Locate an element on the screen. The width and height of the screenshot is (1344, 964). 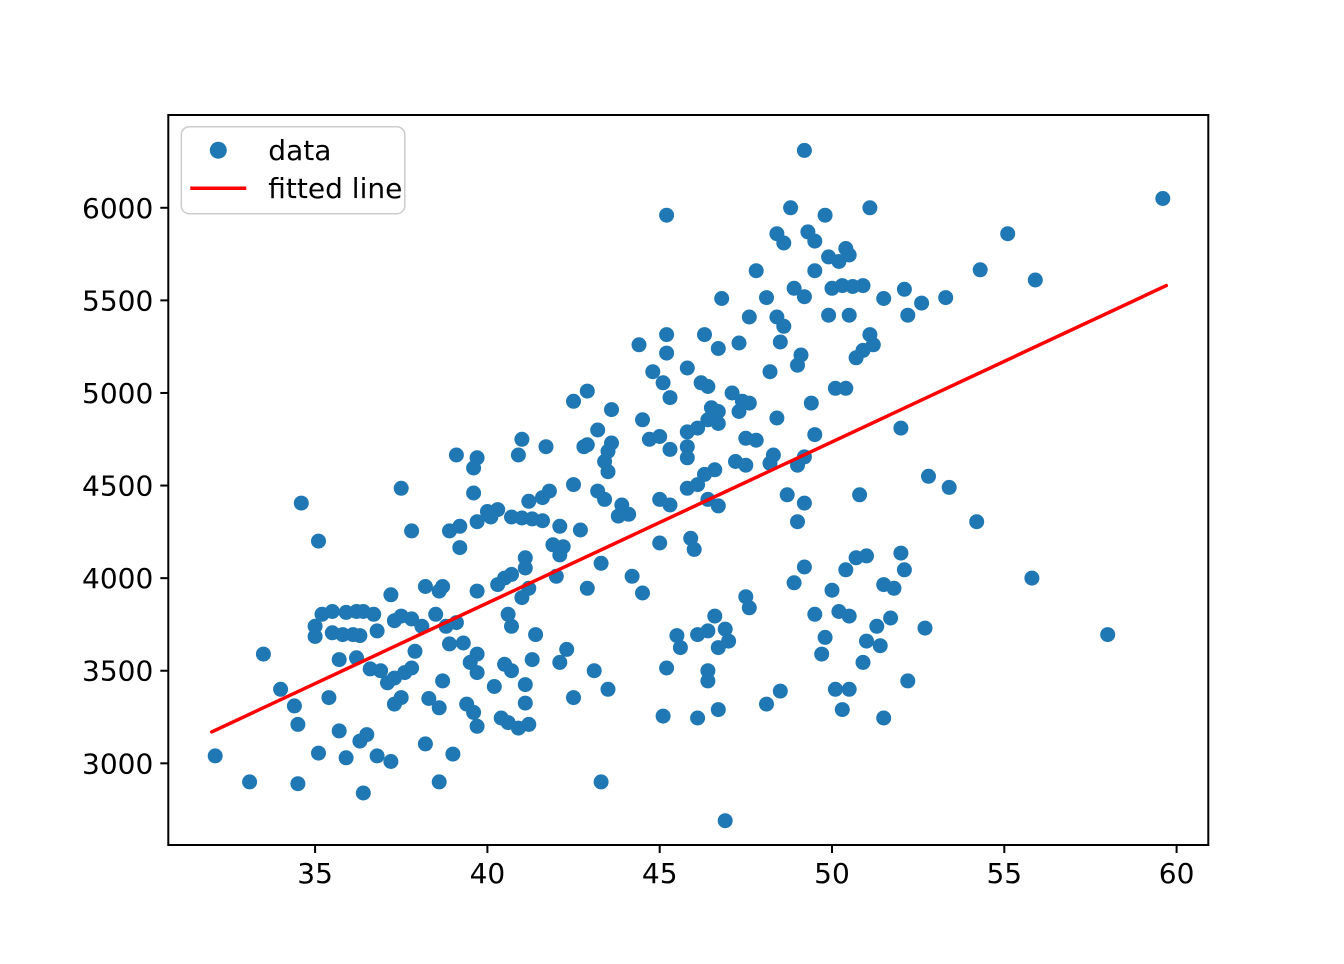
legend-label: data is located at coordinates (299, 150).